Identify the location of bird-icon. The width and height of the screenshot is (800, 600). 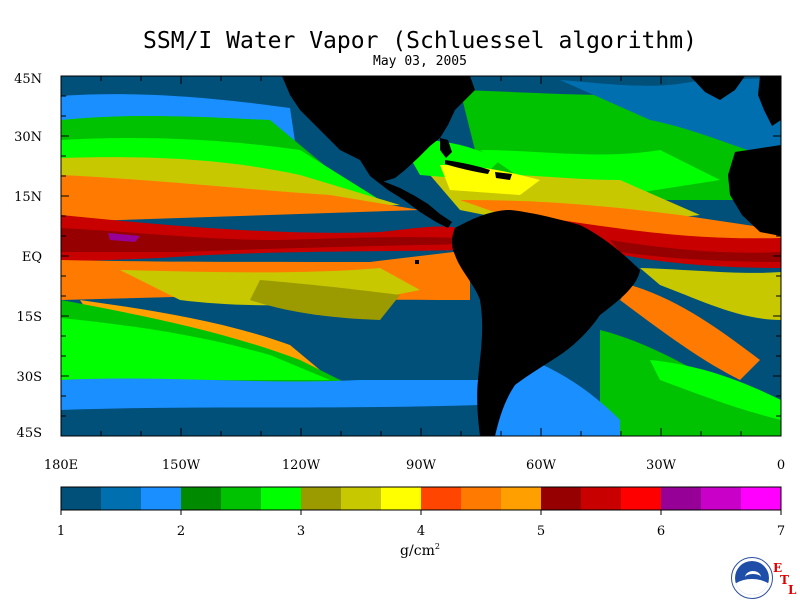
(753, 577).